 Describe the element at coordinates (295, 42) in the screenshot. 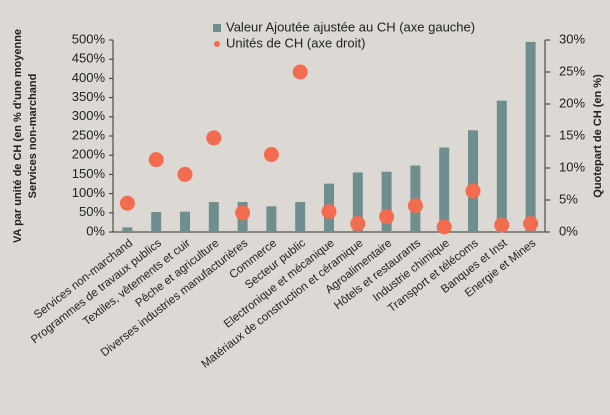

I see `legend-label: Unités de CH (axe droit)` at that location.